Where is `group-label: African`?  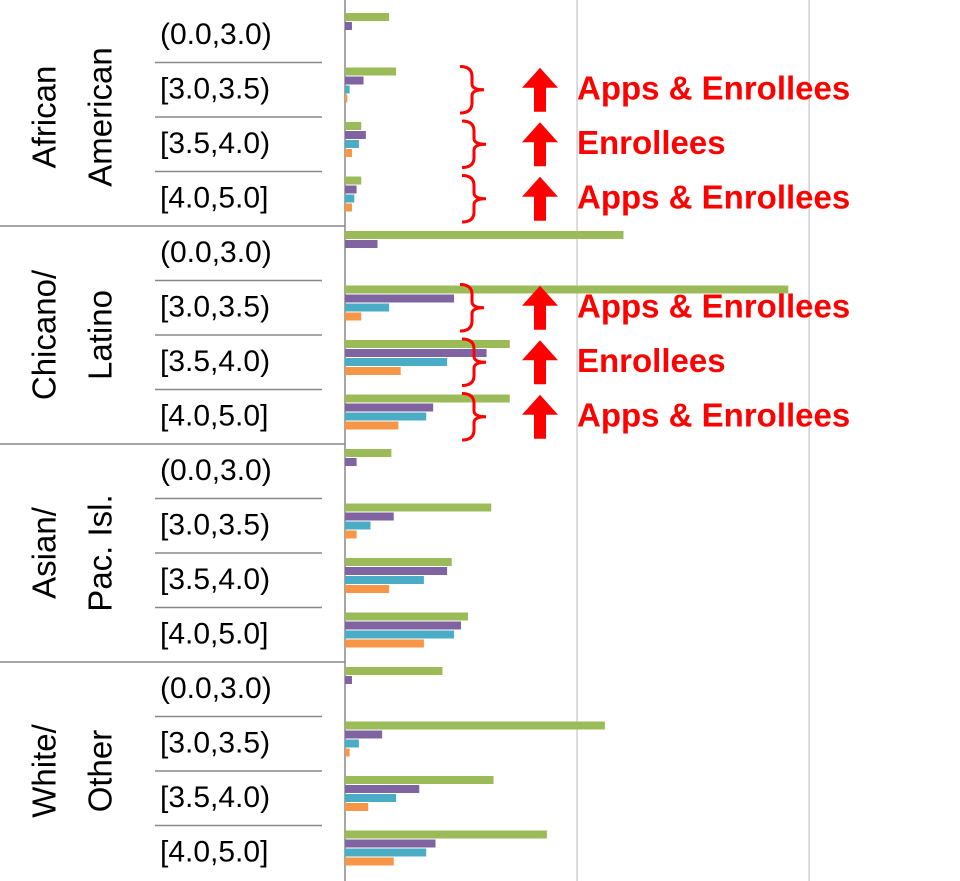
group-label: African is located at coordinates (44, 117).